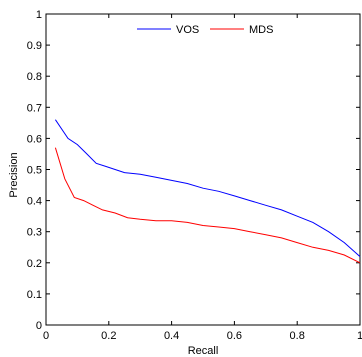  I want to click on y-tick-label: 0.8, so click(34, 77).